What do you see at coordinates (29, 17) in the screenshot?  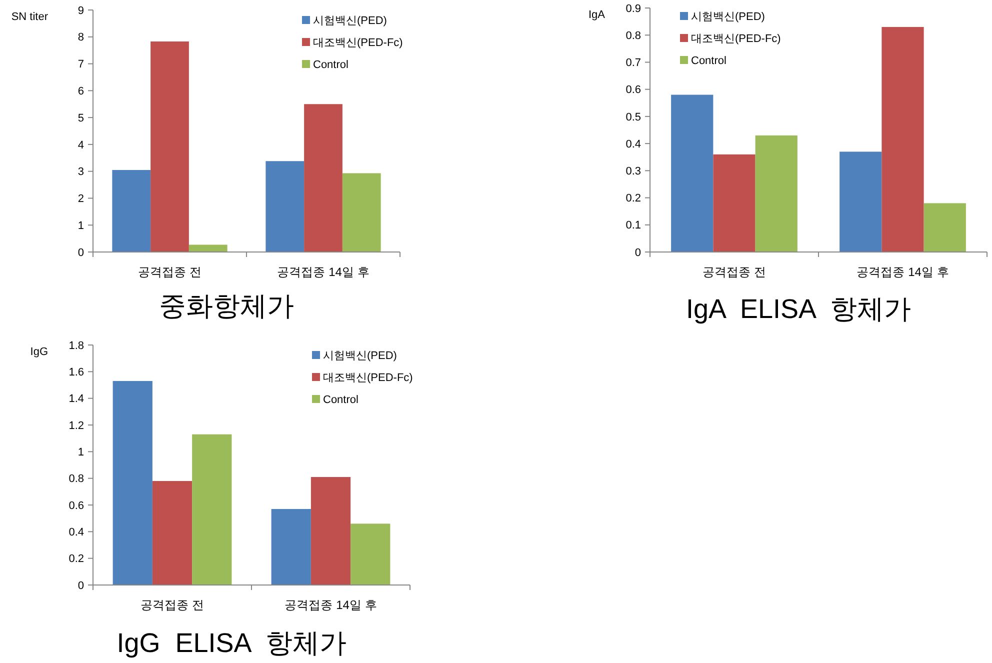 I see `y-axis-title: SN titer` at bounding box center [29, 17].